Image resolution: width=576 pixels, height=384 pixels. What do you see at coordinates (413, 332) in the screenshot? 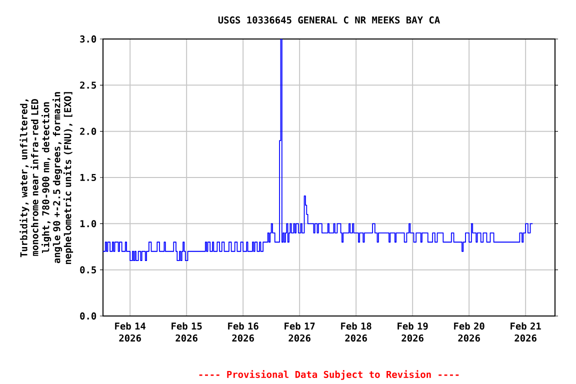
I see `x-tick-label: Feb 19 2026` at bounding box center [413, 332].